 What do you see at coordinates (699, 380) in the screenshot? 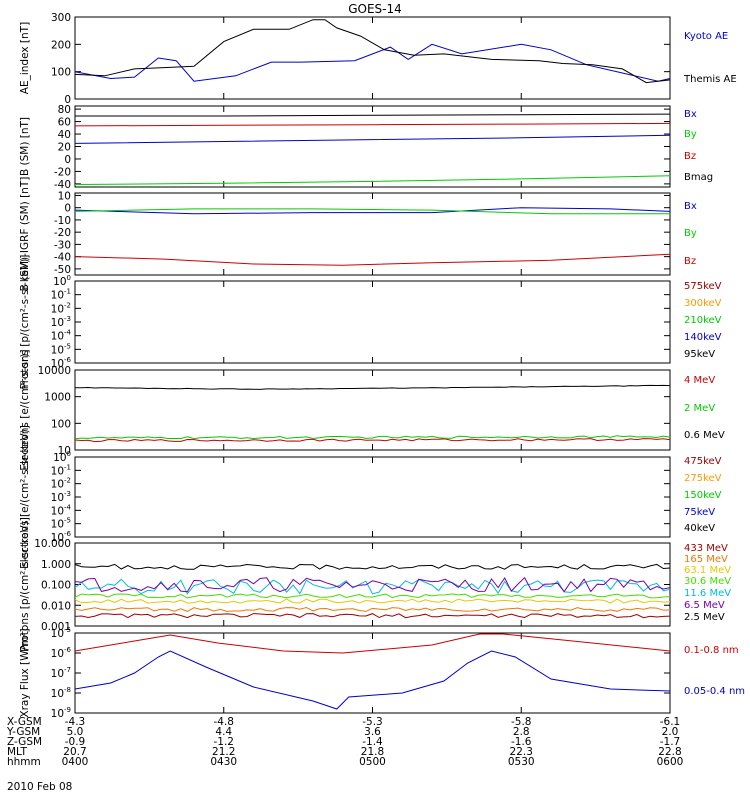
I see `legend-entry: 4 MeV` at bounding box center [699, 380].